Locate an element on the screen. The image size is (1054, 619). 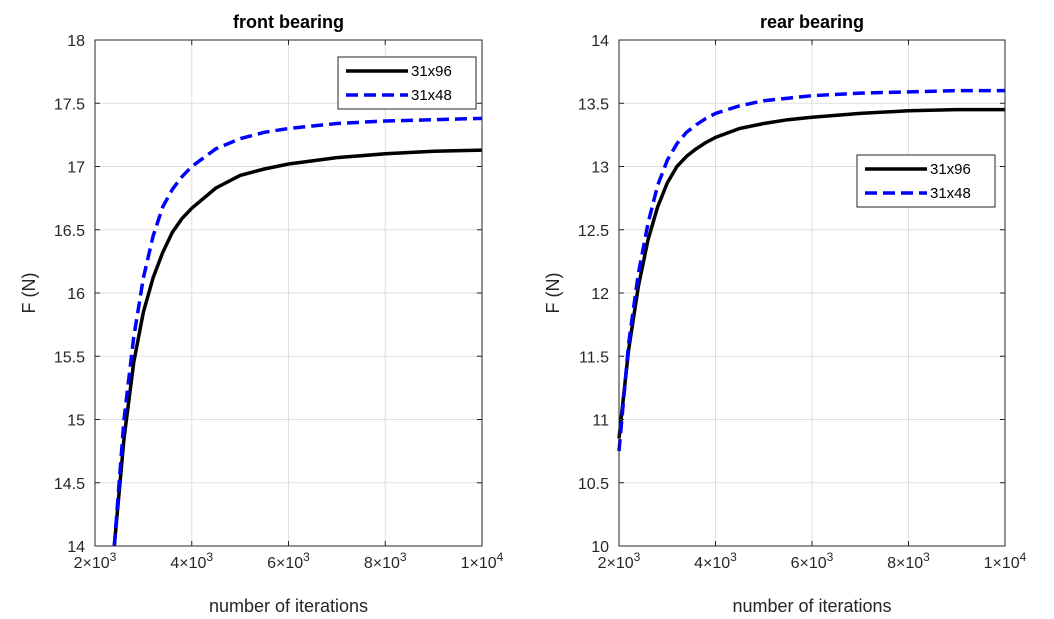
y-tick-label: 17.5 is located at coordinates (69, 104).